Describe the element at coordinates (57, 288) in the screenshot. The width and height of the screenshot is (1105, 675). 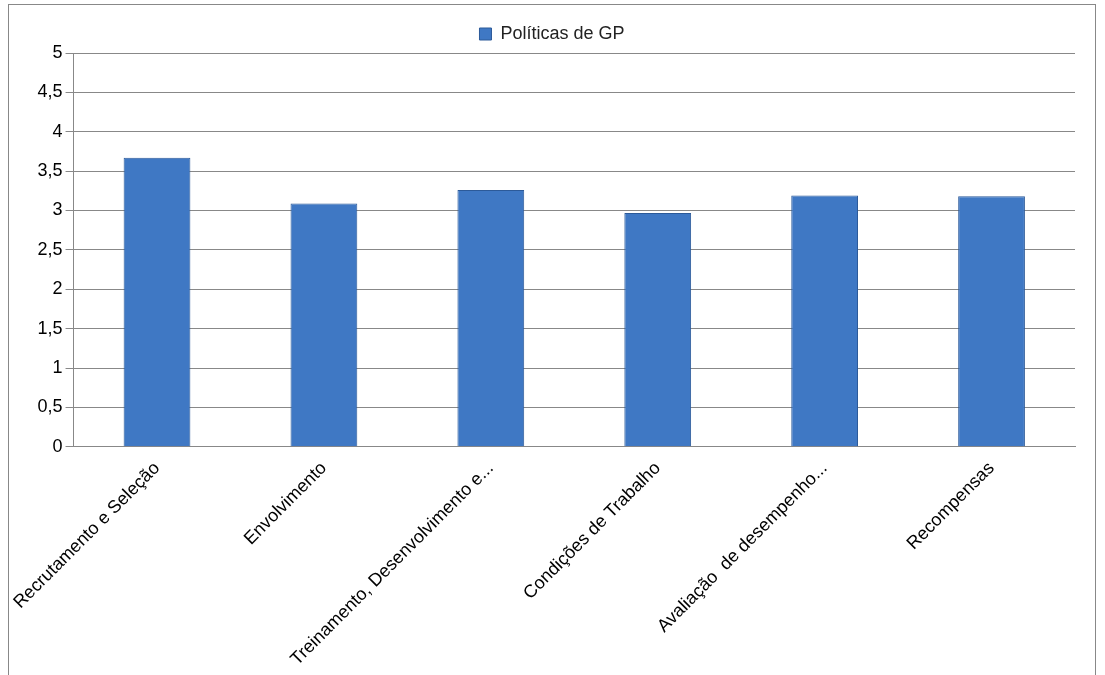
I see `y-tick-label: 2` at that location.